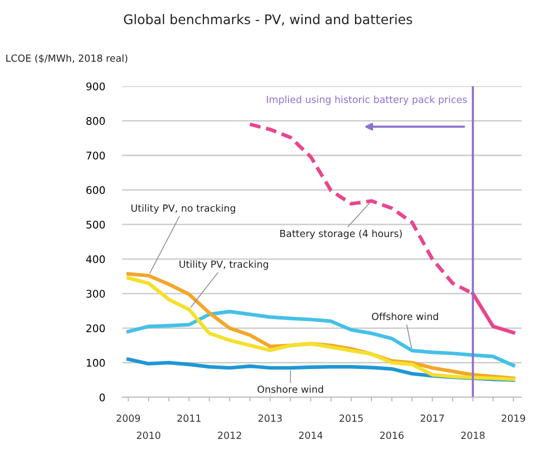 The width and height of the screenshot is (536, 454). I want to click on x-tick-label: 2012, so click(230, 435).